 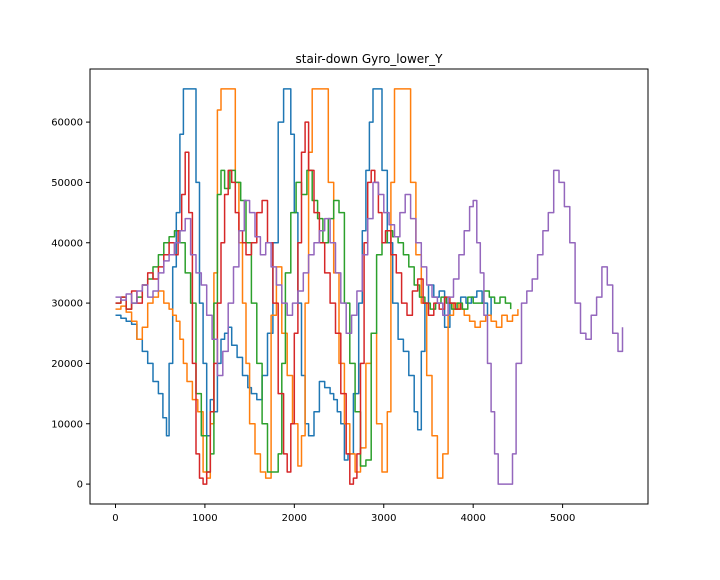 What do you see at coordinates (67, 123) in the screenshot?
I see `y-tick-label: 60000` at bounding box center [67, 123].